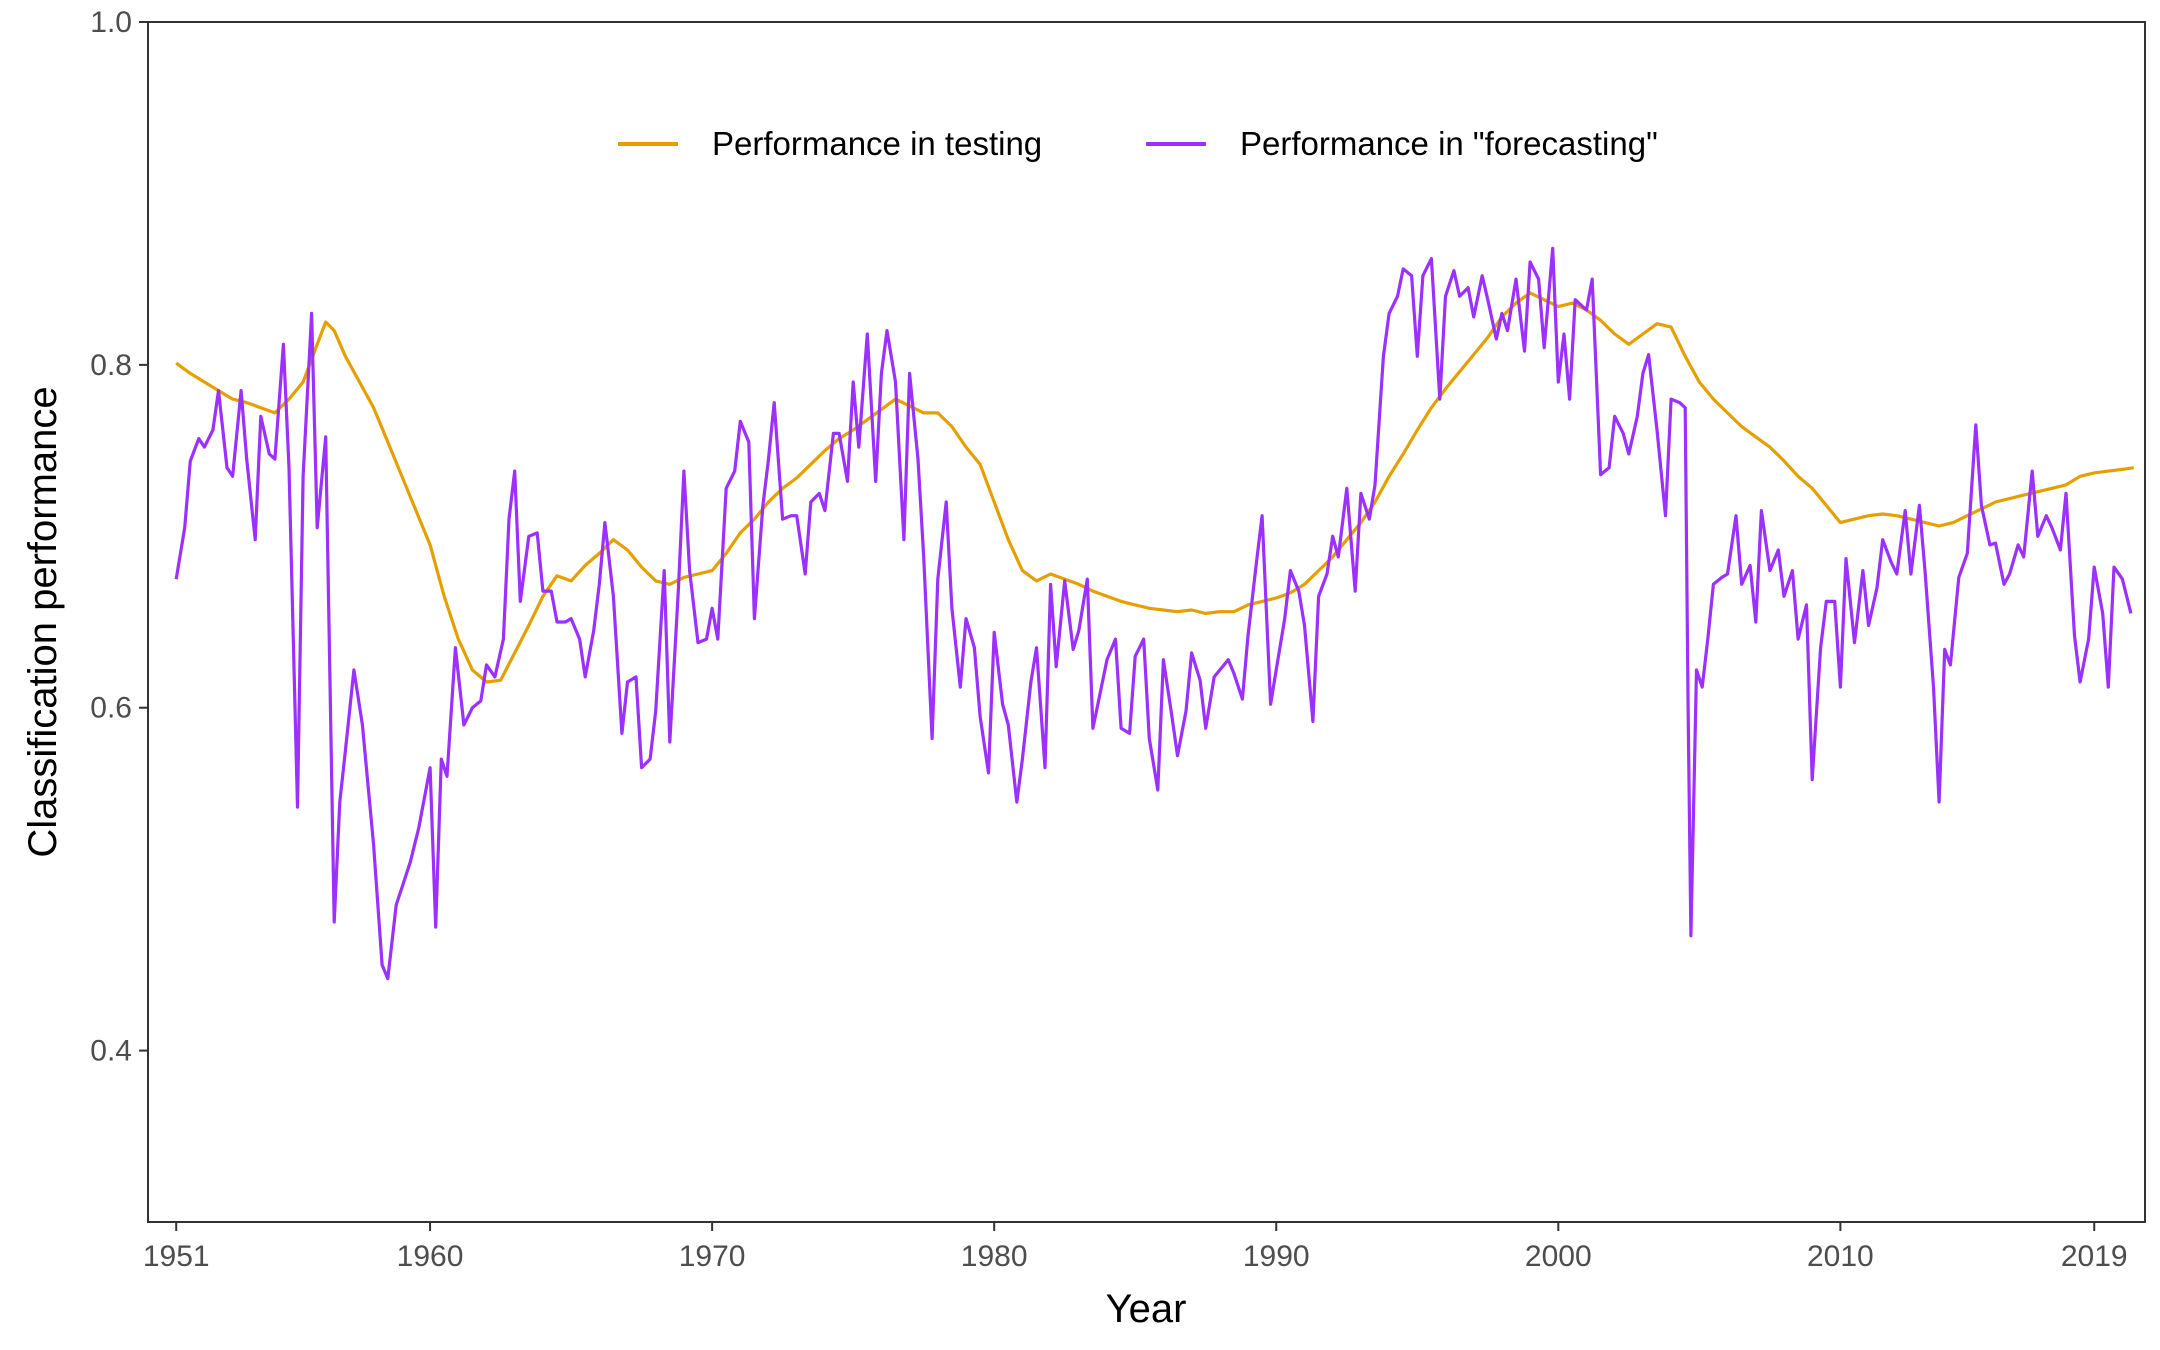  I want to click on x-axis-title: Year, so click(1146, 1309).